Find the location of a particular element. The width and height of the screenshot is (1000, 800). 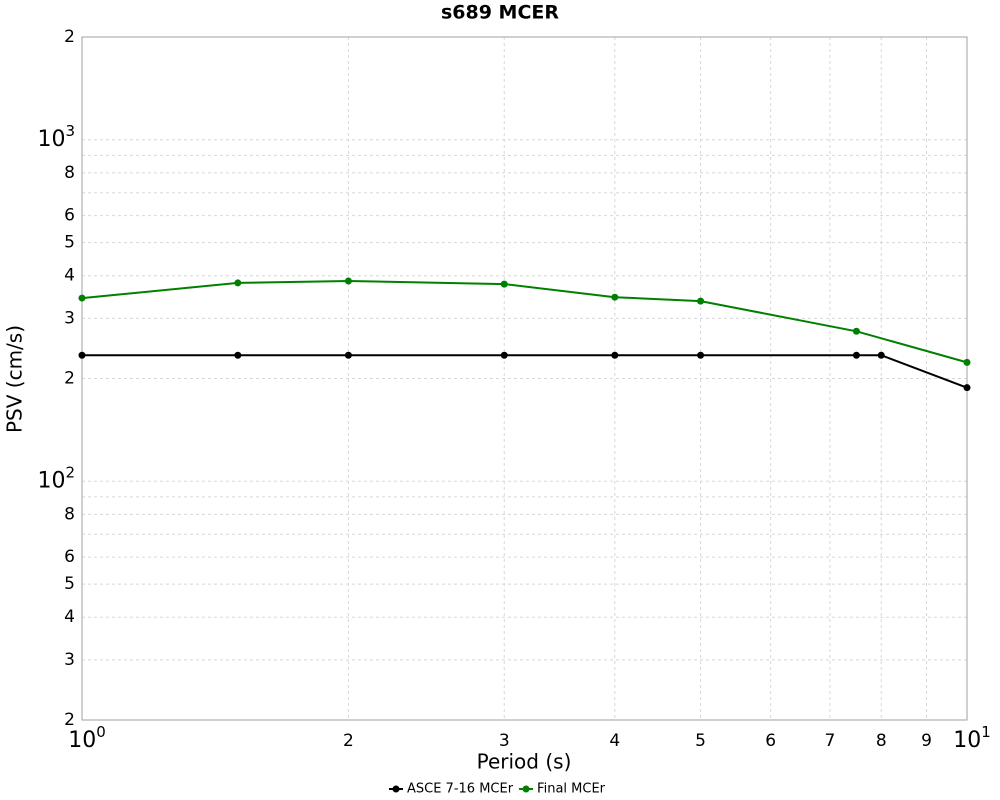

y-axis-label: PSV (cm/s) is located at coordinates (15, 379).